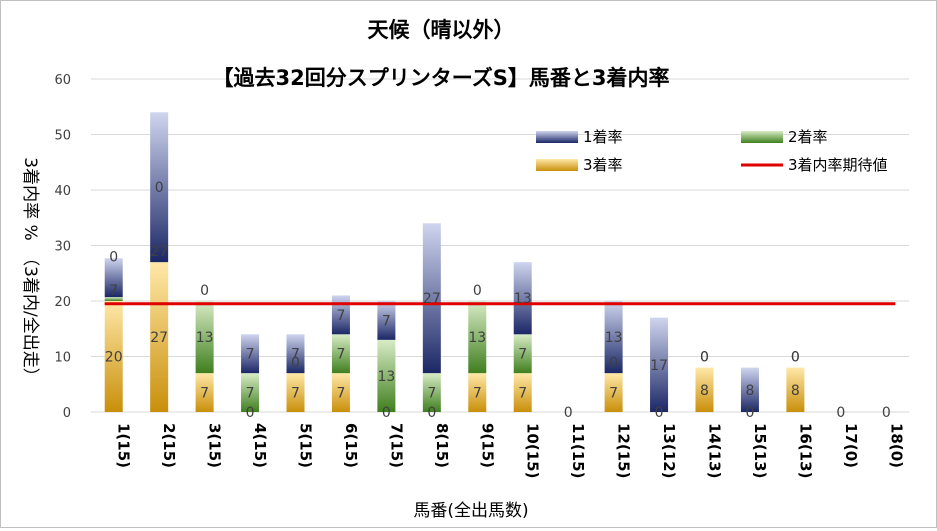 Image resolution: width=937 pixels, height=531 pixels. Describe the element at coordinates (215, 445) in the screenshot. I see `x-tick-label: 3(15)` at that location.